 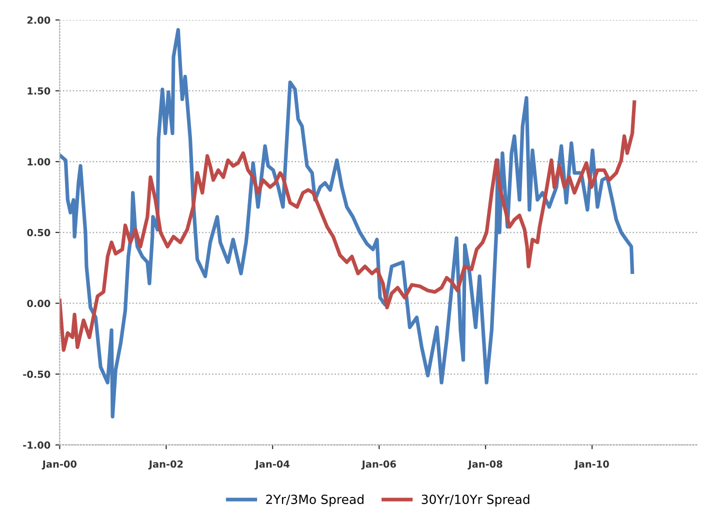 I want to click on y-tick-label: -1.00, so click(x=36, y=445).